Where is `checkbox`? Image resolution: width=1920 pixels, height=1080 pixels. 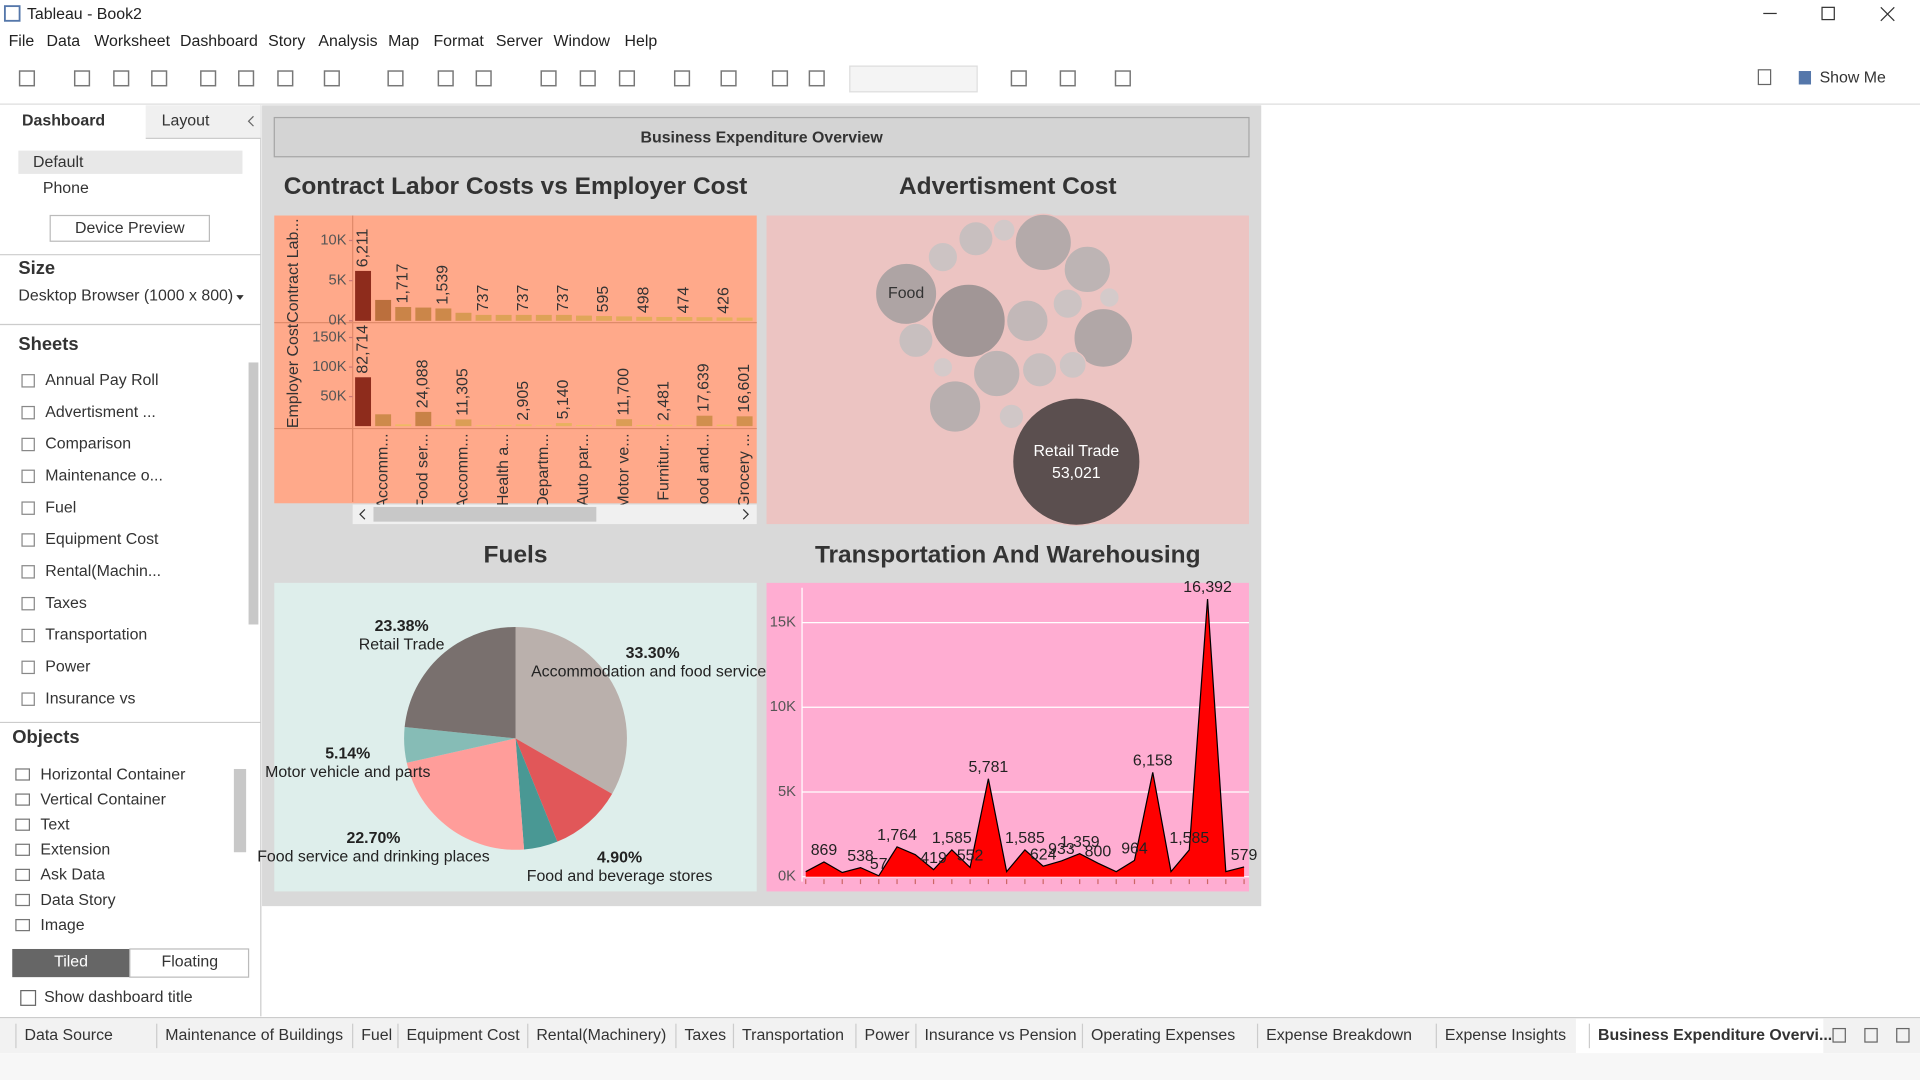
checkbox is located at coordinates (28, 998).